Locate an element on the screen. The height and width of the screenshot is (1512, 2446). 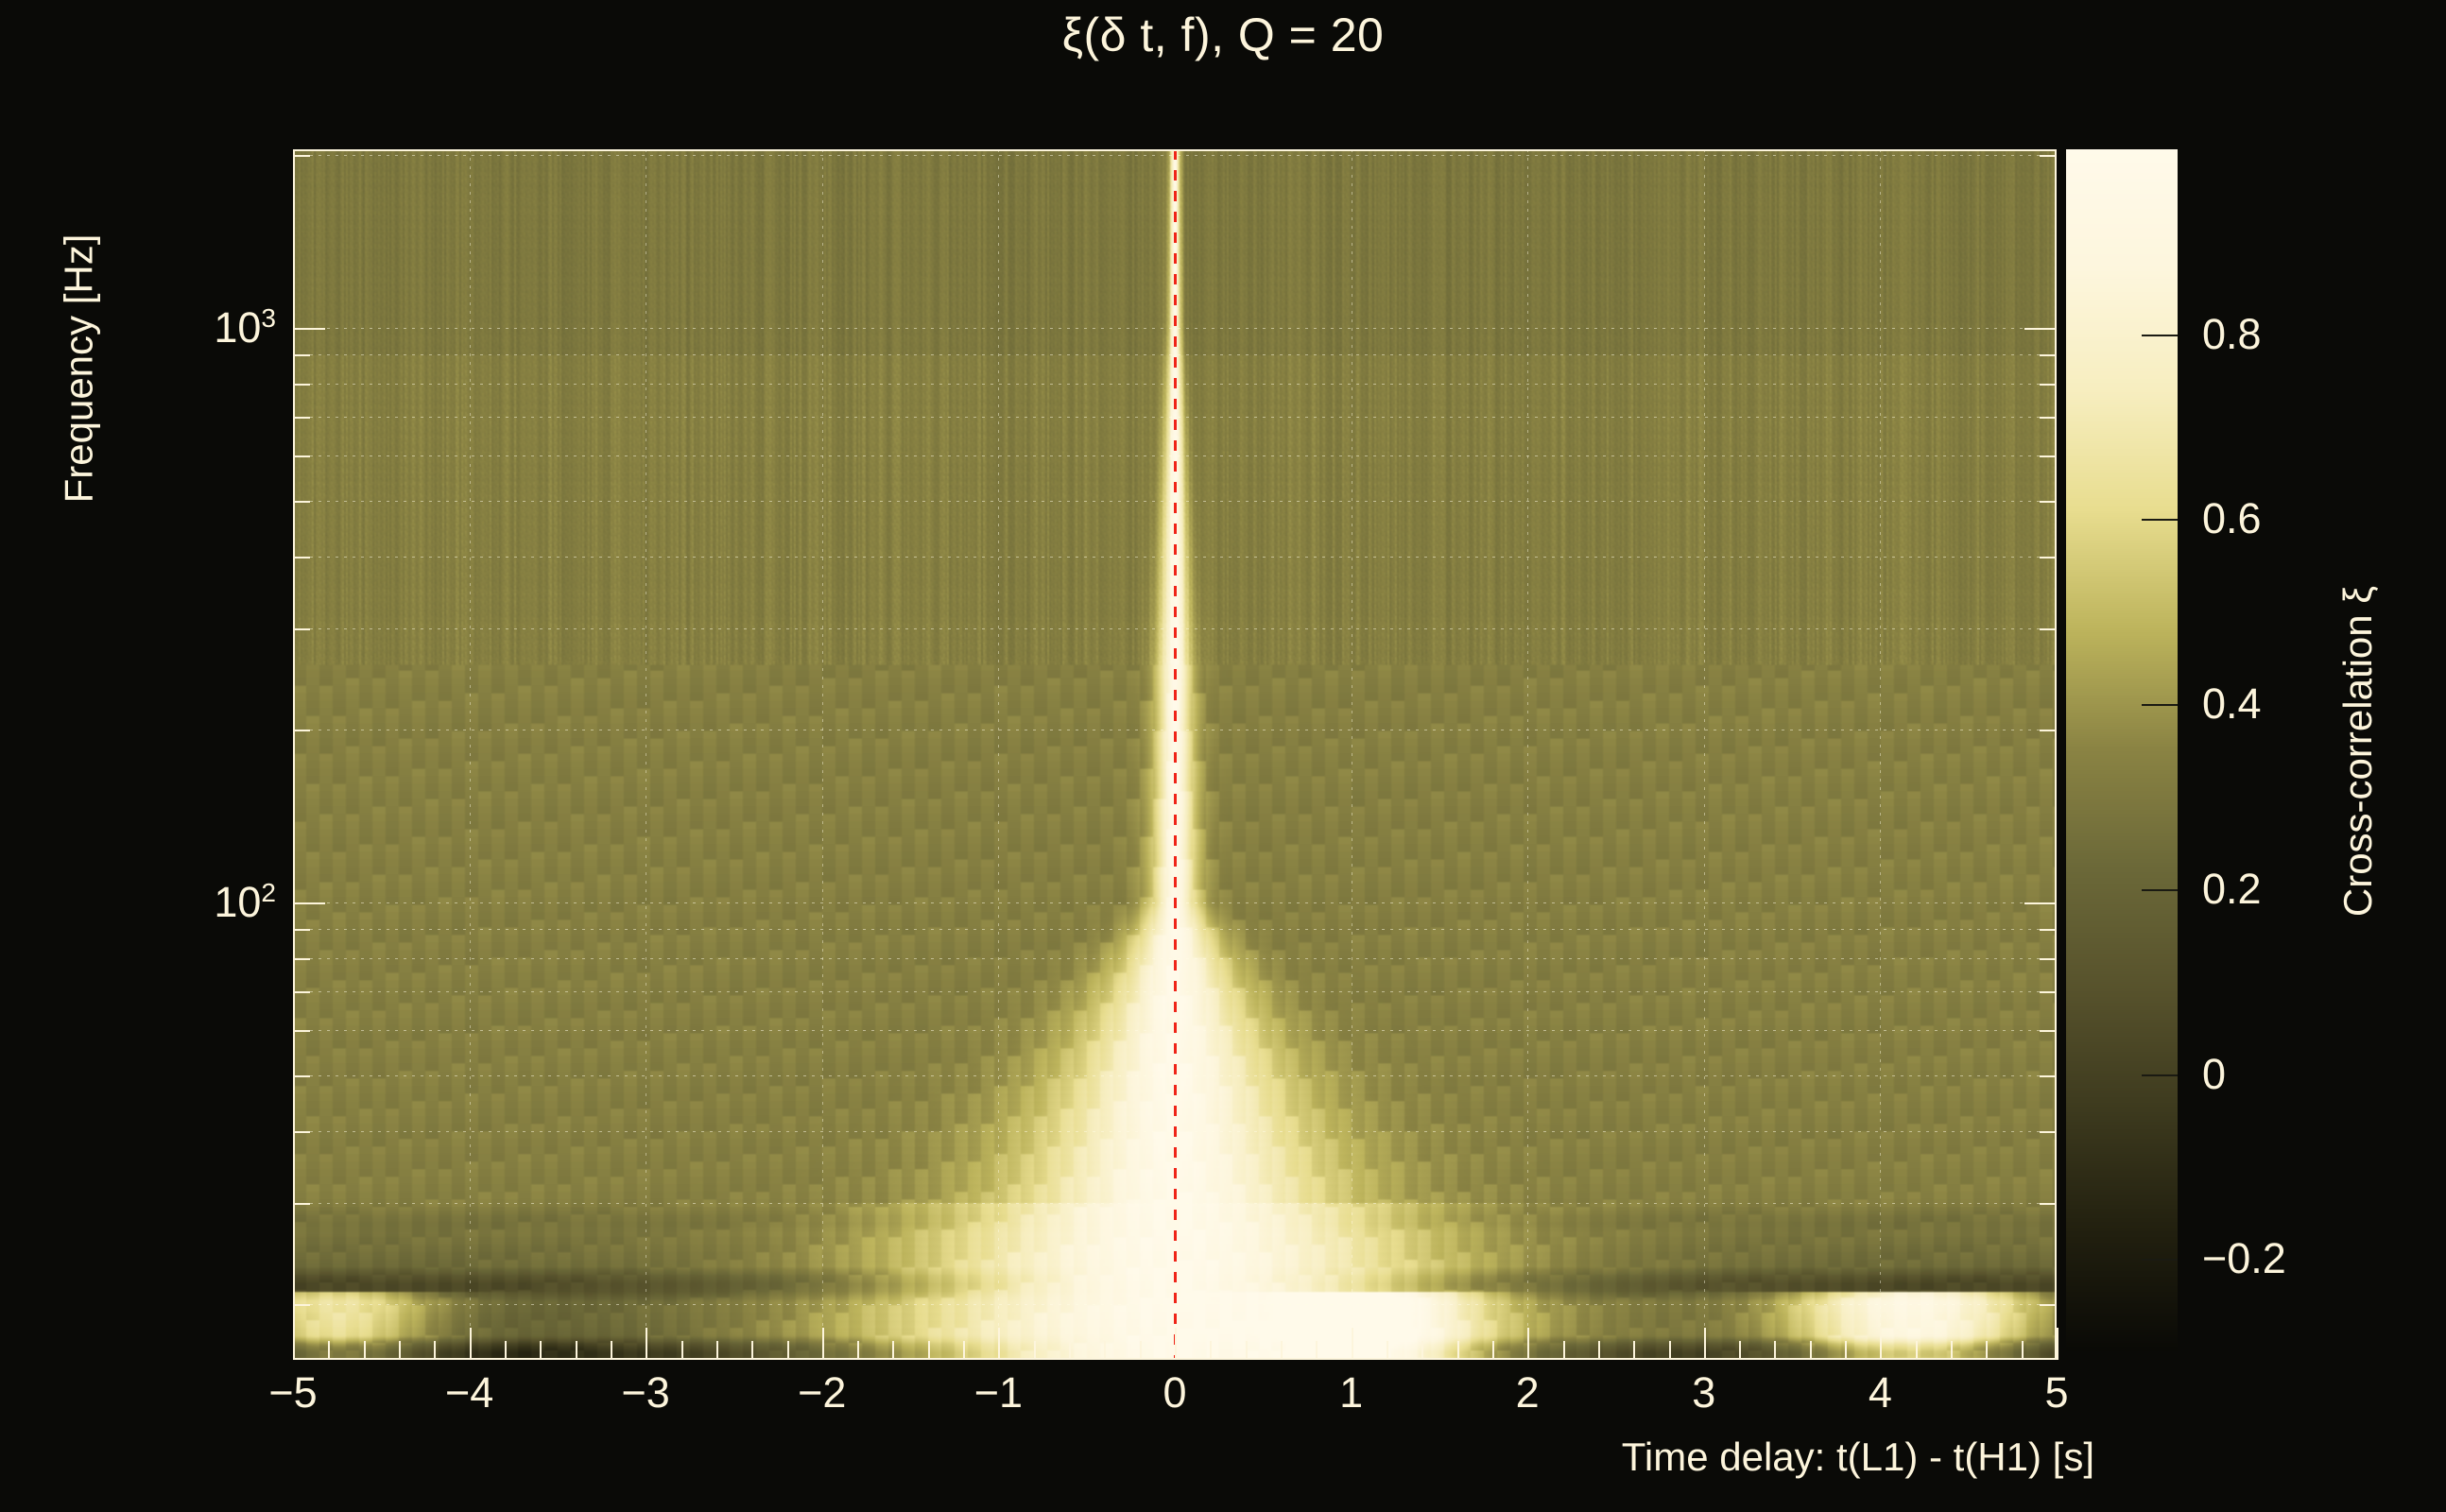
x-axis-title: Time delay: t(L1) - t(H1) [s] is located at coordinates (1857, 1457).